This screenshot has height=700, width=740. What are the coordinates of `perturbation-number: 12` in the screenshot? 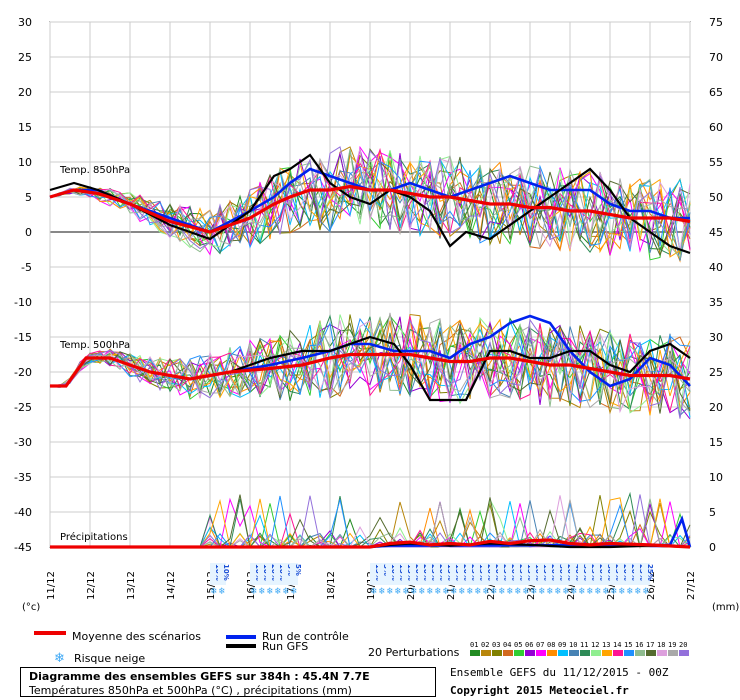 It's located at (595, 645).